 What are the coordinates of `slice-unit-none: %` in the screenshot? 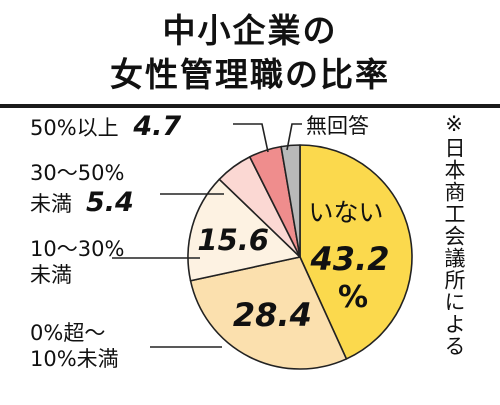 It's located at (353, 297).